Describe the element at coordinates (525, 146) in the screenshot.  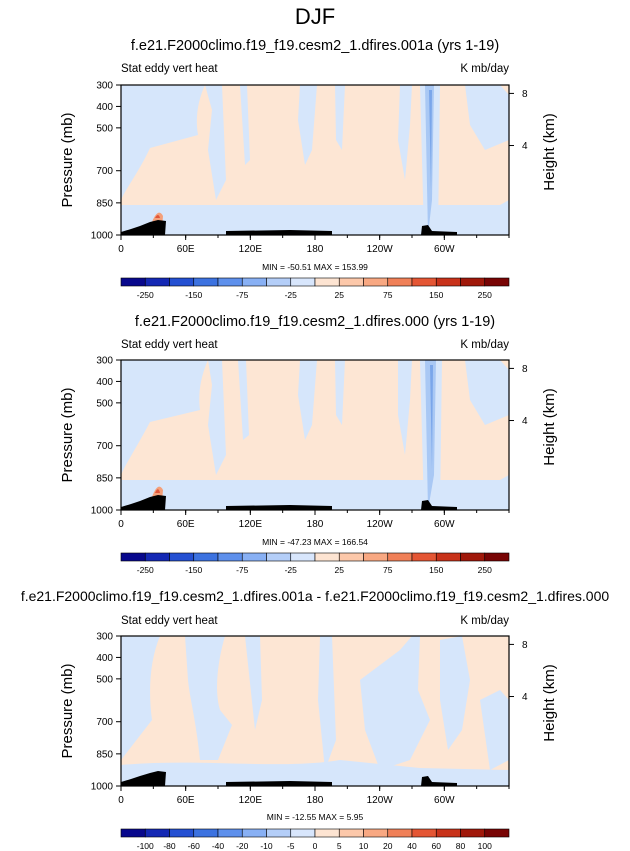
I see `y-right-tick-label: 4` at that location.